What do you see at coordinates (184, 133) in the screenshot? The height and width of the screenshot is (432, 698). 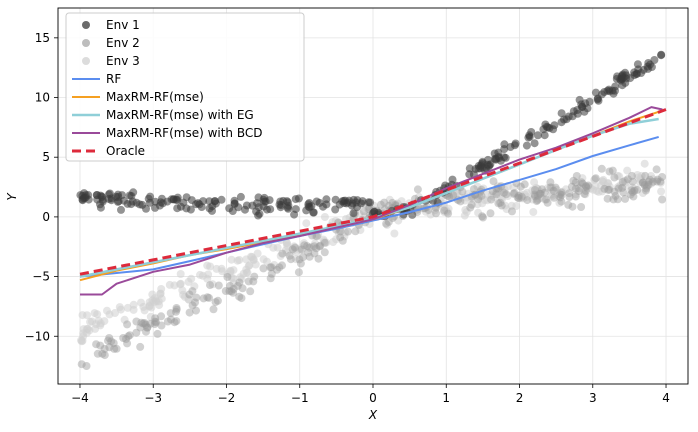 I see `legend-label: MaxRM-RF(mse) with BCD` at bounding box center [184, 133].